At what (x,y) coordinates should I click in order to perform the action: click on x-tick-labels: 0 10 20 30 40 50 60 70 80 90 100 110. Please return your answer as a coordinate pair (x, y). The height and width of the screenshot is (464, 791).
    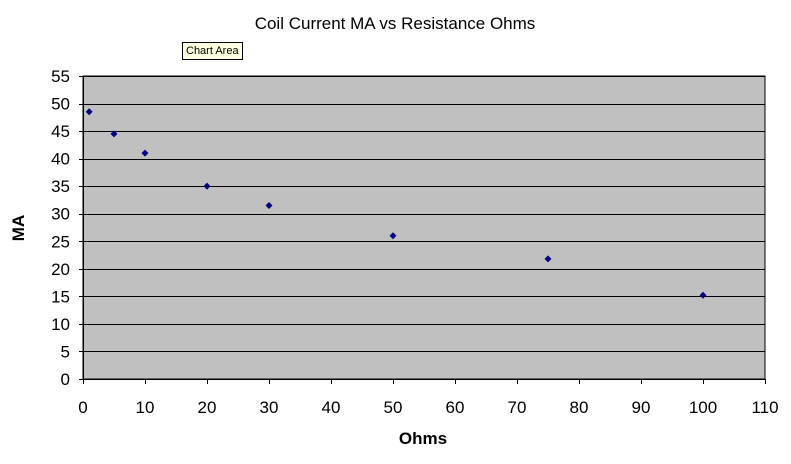
    Looking at the image, I should click on (428, 407).